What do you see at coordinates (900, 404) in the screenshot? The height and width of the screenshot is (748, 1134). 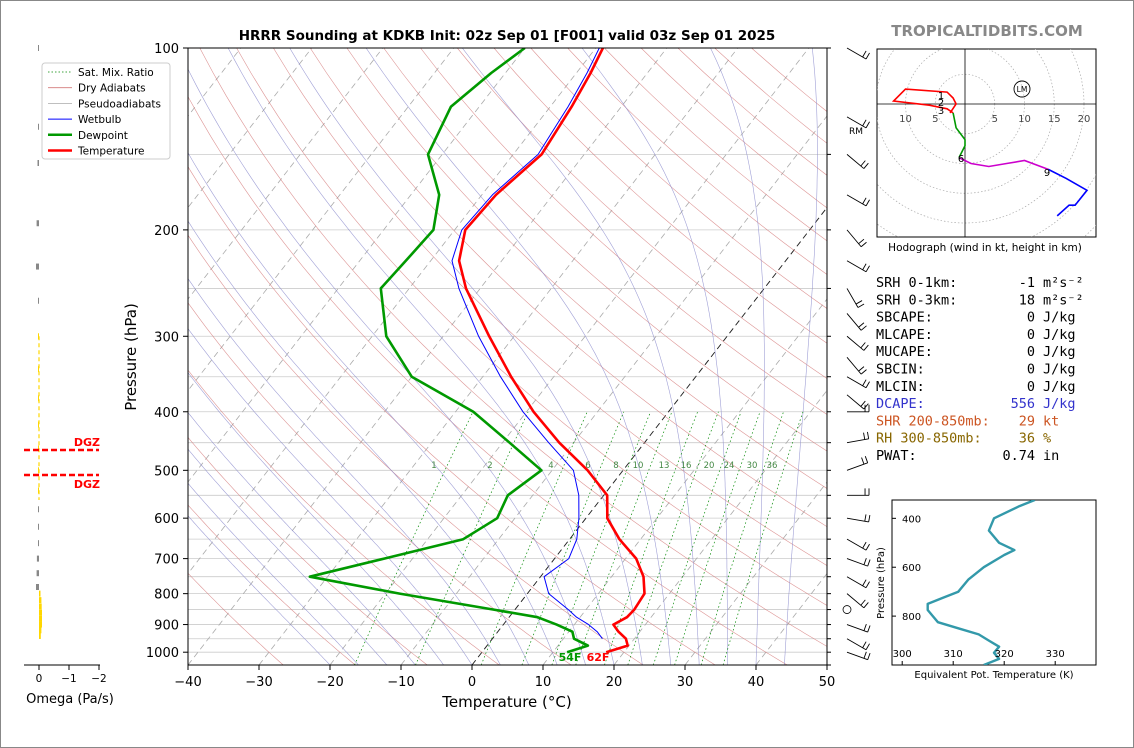 I see `stat-label: DCAPE:` at bounding box center [900, 404].